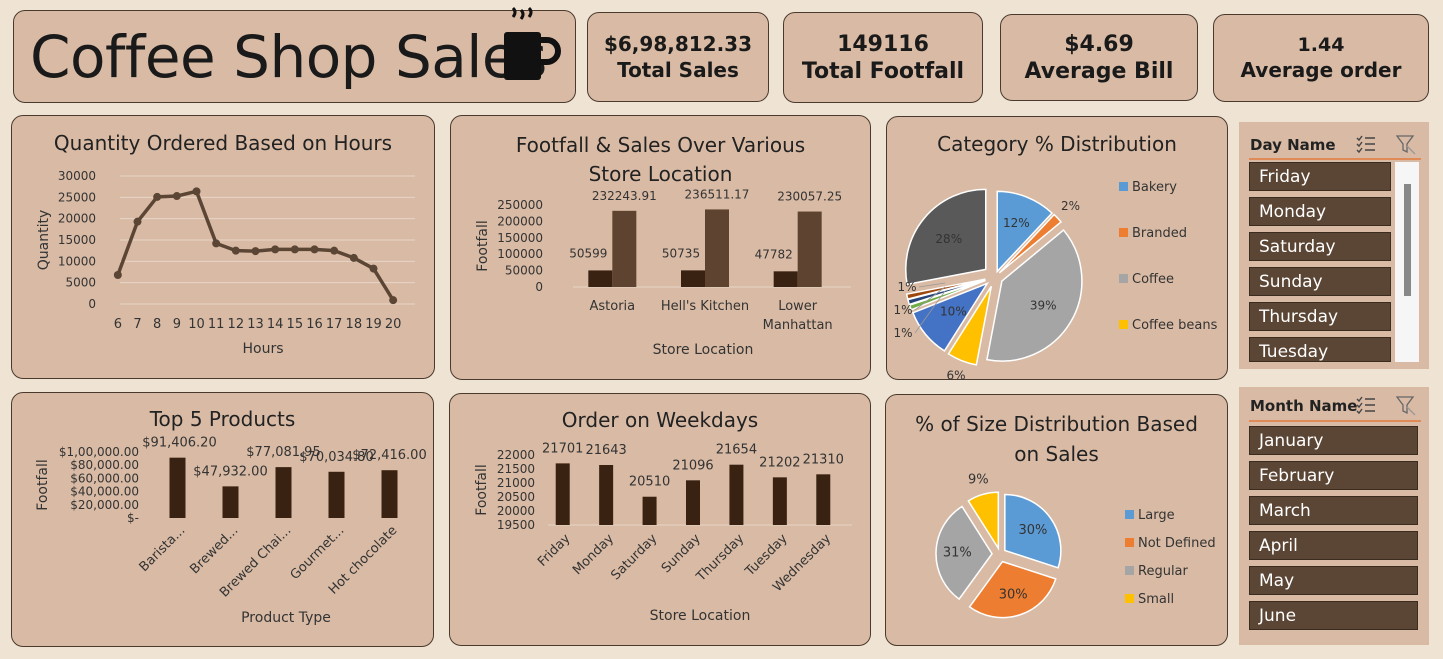  I want to click on y-tick-label: 21500, so click(516, 469).